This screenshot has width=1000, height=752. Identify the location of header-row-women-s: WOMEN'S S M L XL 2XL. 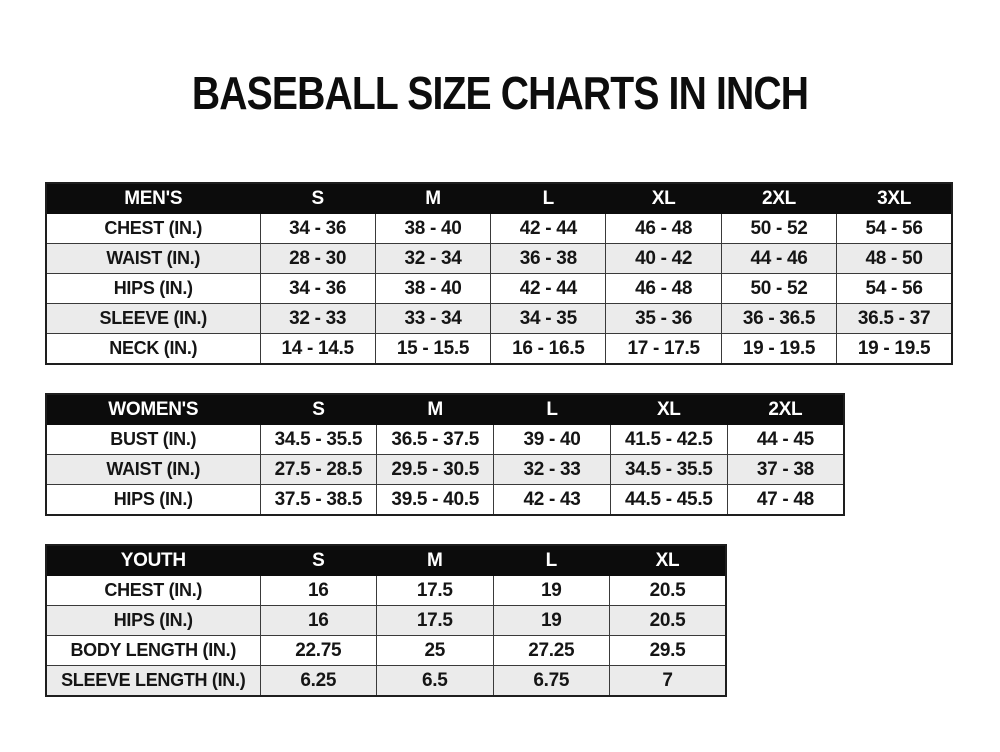
(445, 409).